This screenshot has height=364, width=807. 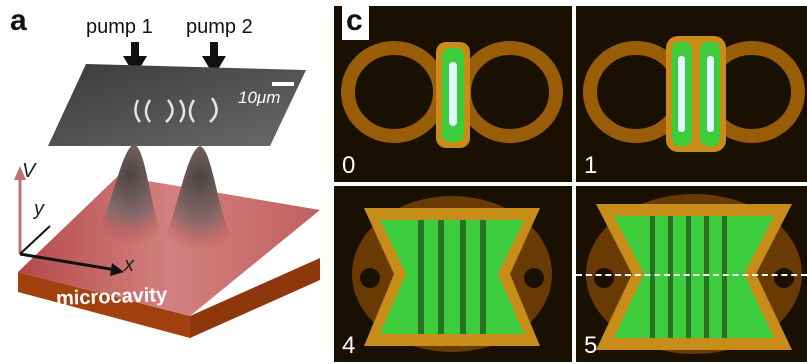 I want to click on tile-0-label: 0, so click(x=349, y=165).